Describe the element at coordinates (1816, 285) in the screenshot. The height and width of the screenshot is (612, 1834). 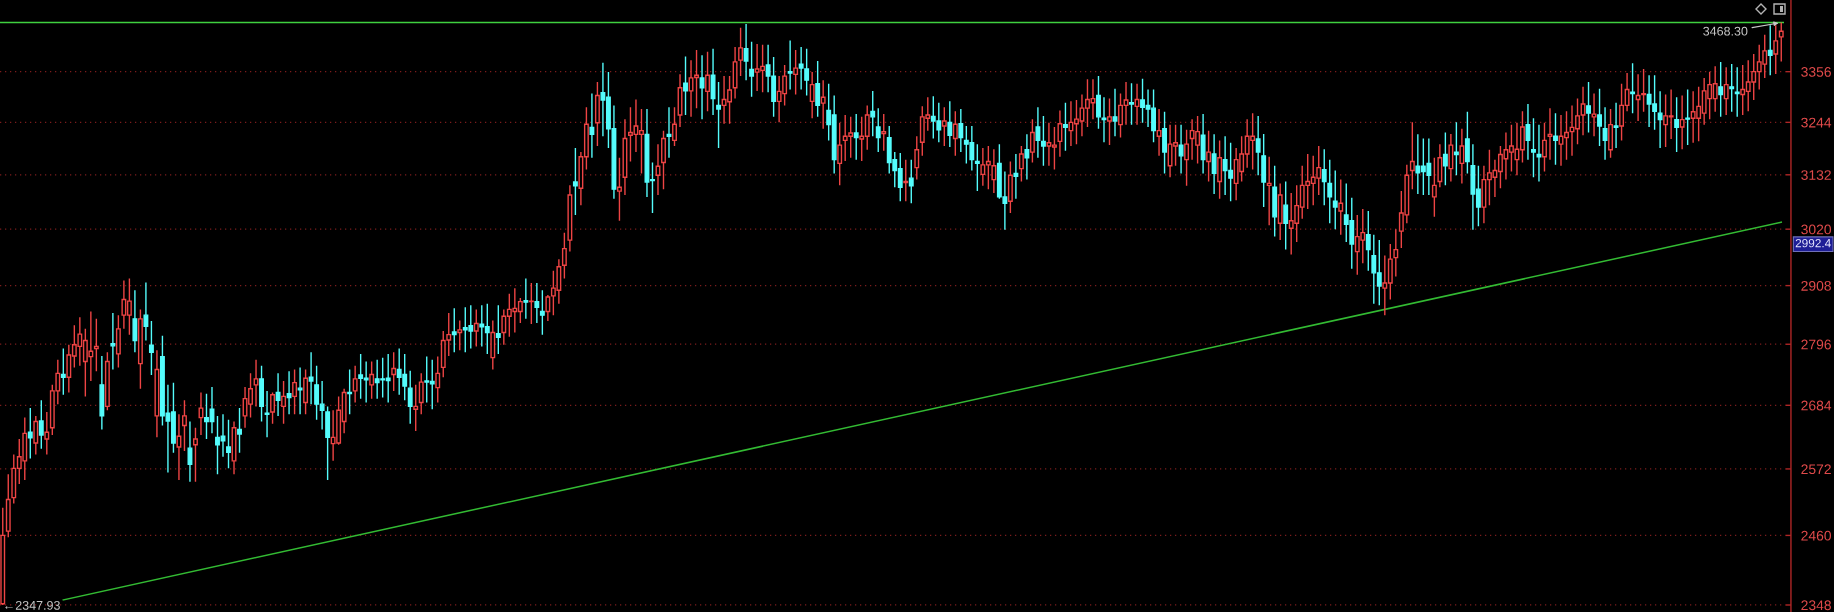
I see `y-tick-label: 2908` at that location.